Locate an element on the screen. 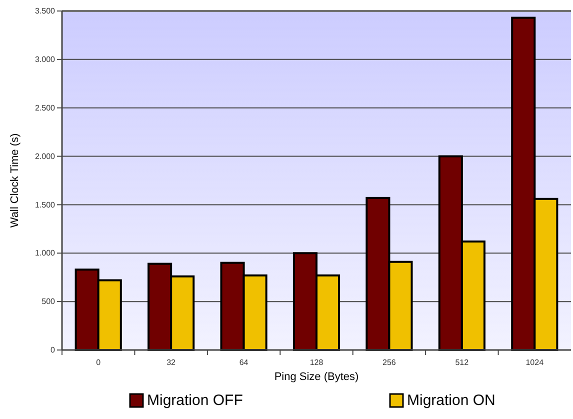  x-tick-label: 32 is located at coordinates (171, 362).